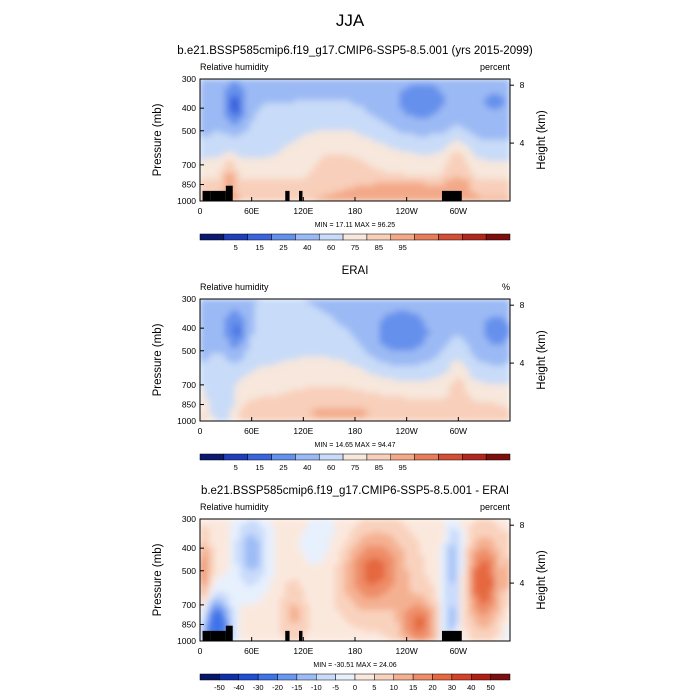 This screenshot has height=700, width=700. I want to click on colorbar-label: 5, so click(374, 687).